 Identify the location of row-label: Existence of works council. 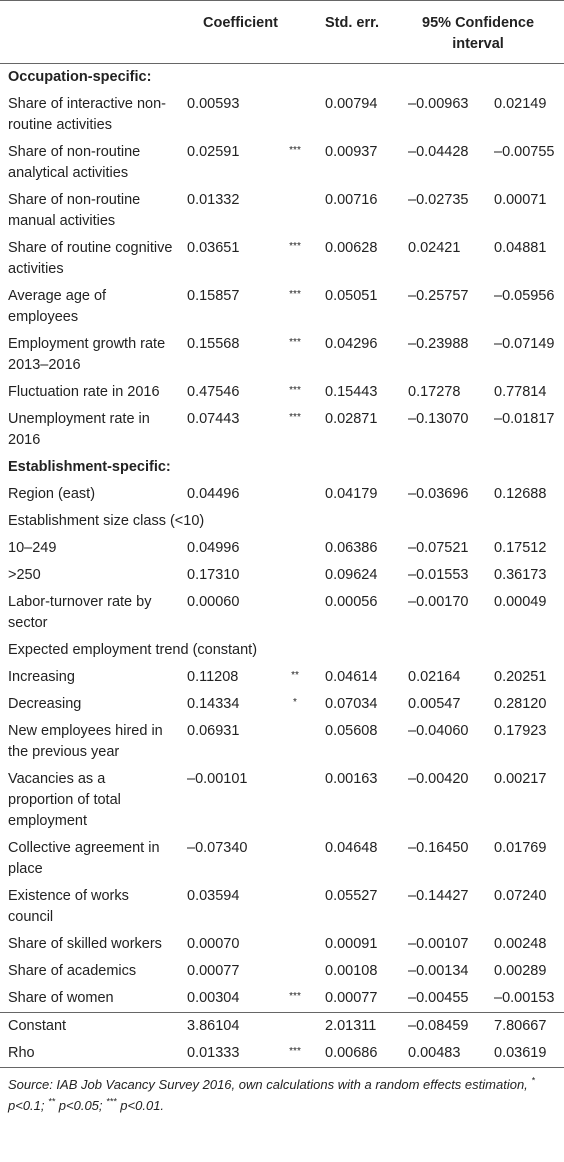
(68, 906).